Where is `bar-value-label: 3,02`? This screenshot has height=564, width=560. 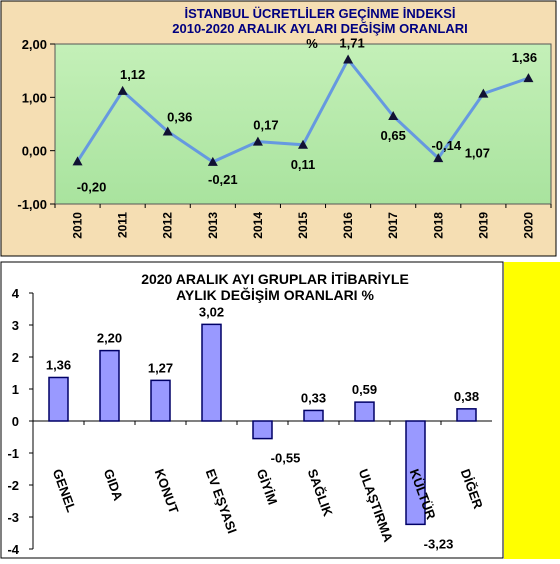 bar-value-label: 3,02 is located at coordinates (211, 311).